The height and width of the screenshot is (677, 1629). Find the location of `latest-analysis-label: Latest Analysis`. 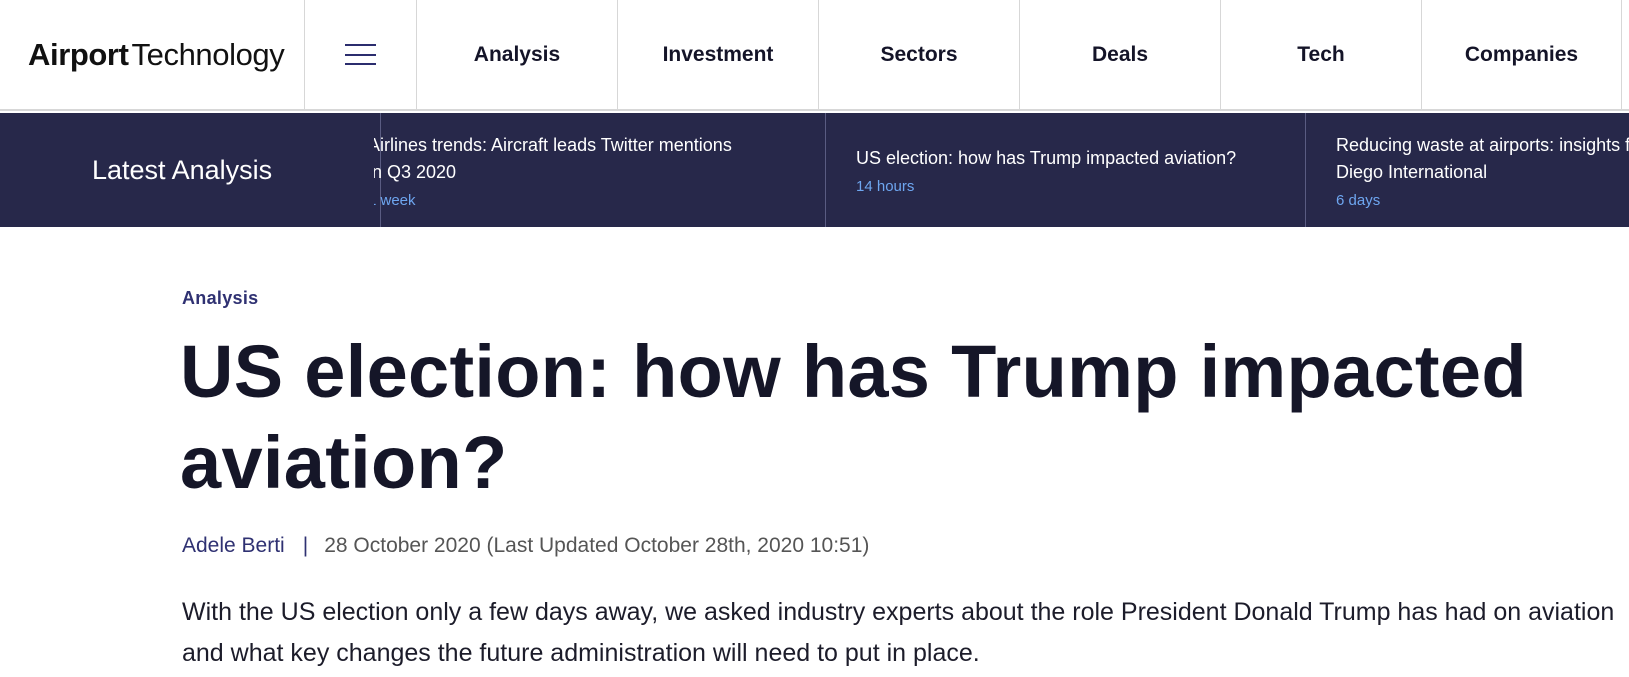

latest-analysis-label: Latest Analysis is located at coordinates (182, 169).